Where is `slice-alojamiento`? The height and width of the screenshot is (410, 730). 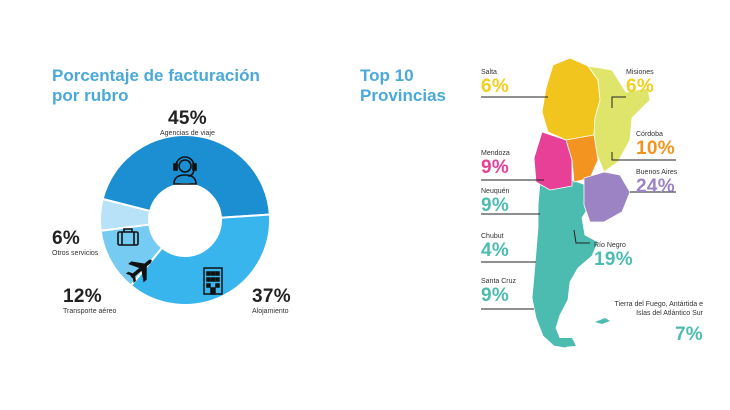
slice-alojamiento is located at coordinates (200, 259).